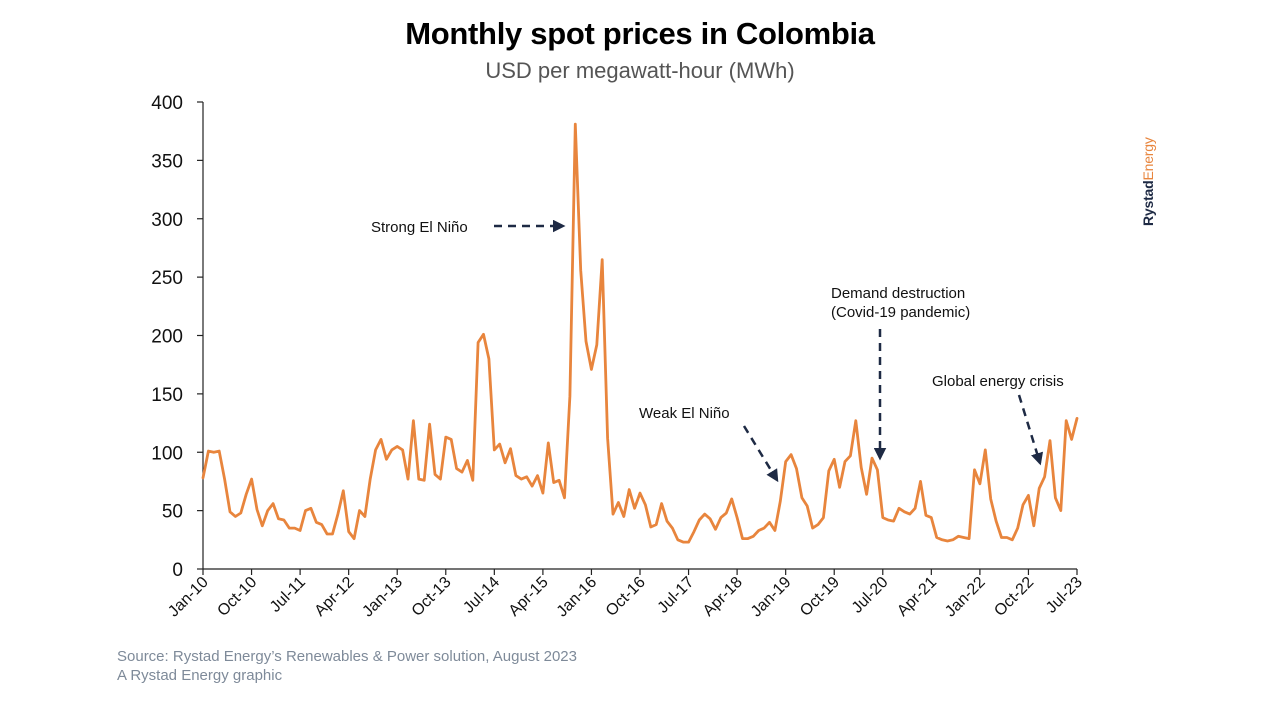 This screenshot has width=1280, height=720. What do you see at coordinates (200, 675) in the screenshot?
I see `credit-line: A Rystad Energy graphic` at bounding box center [200, 675].